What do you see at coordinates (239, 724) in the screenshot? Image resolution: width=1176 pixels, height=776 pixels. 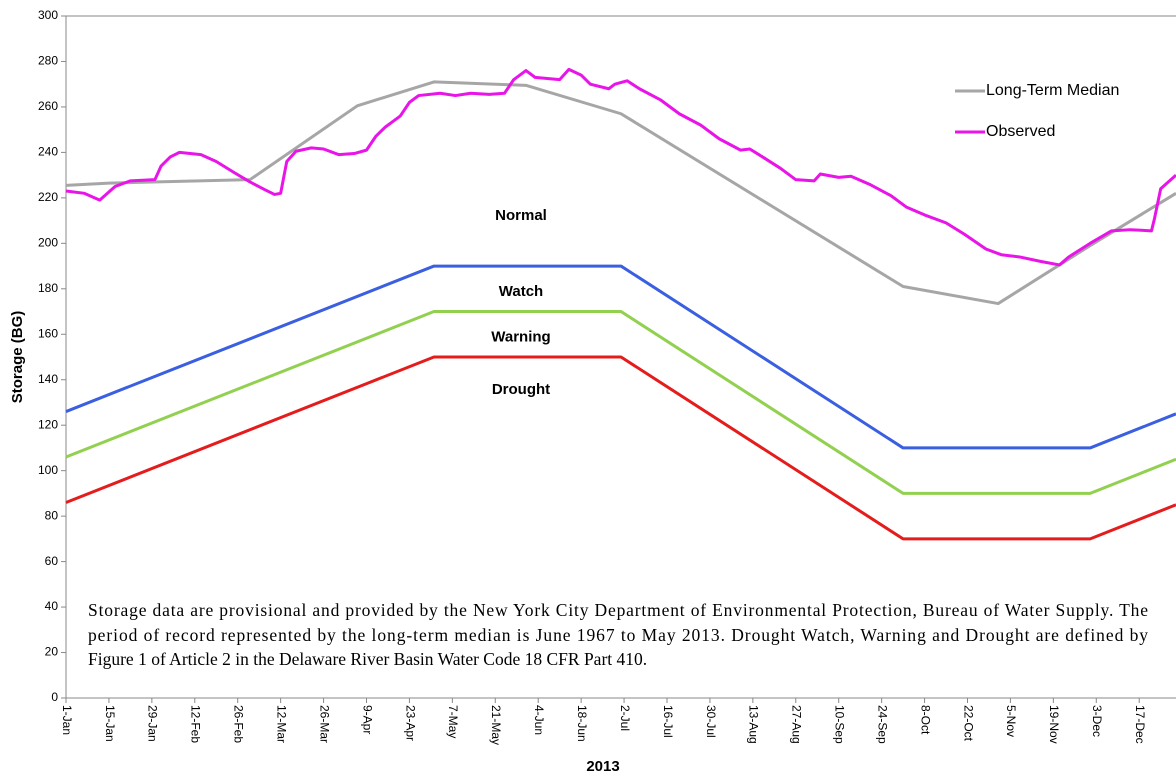 I see `x-tick-label: 26-Feb` at bounding box center [239, 724].